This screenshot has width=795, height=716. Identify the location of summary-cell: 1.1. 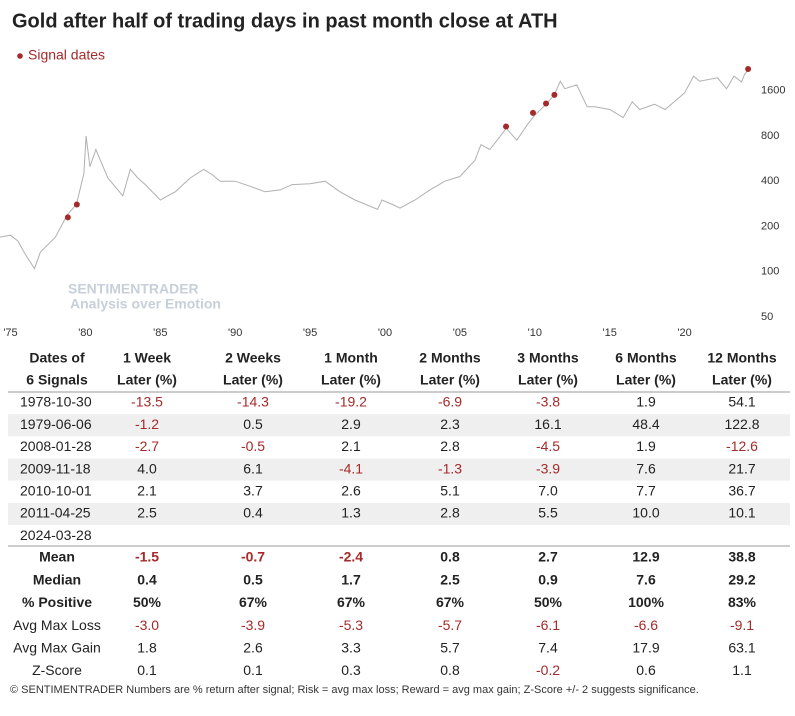
(742, 670).